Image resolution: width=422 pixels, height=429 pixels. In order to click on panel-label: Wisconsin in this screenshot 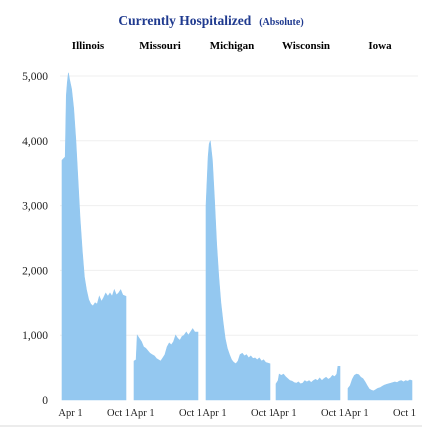, I will do `click(306, 46)`.